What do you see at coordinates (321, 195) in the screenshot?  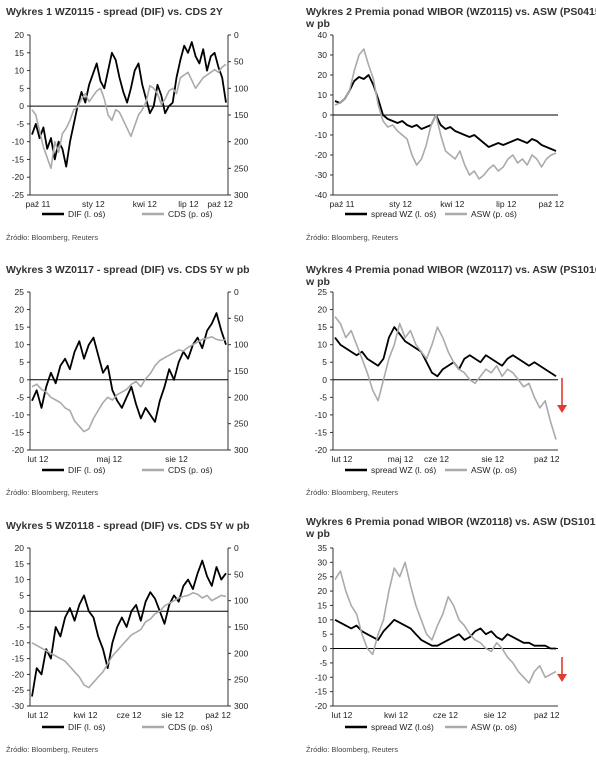 I see `y-tick-label: -40` at bounding box center [321, 195].